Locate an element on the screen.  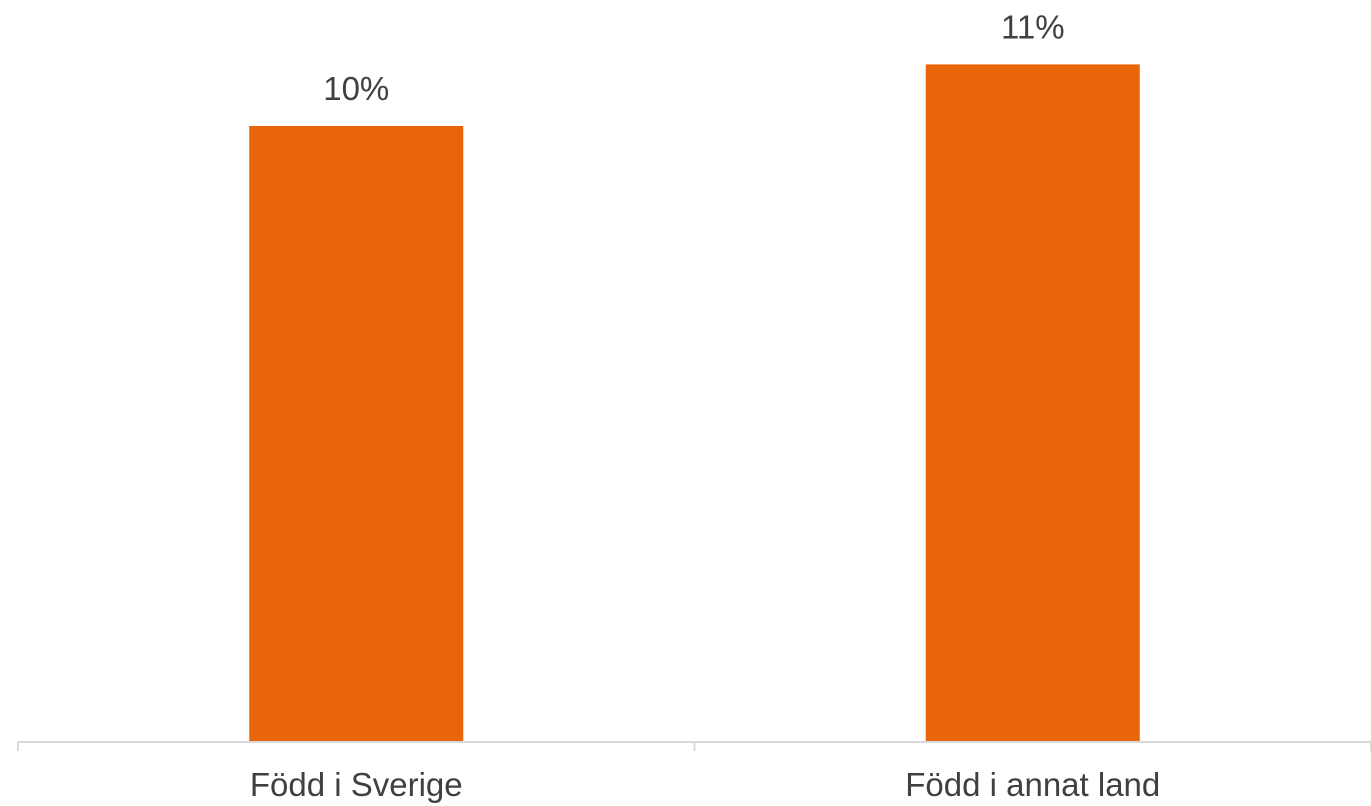
data-labels-group: 10% 11% is located at coordinates (693, 57).